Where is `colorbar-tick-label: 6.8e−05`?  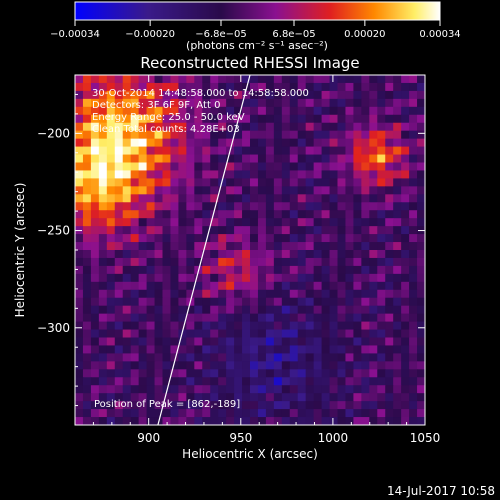
colorbar-tick-label: 6.8e−05 is located at coordinates (293, 34).